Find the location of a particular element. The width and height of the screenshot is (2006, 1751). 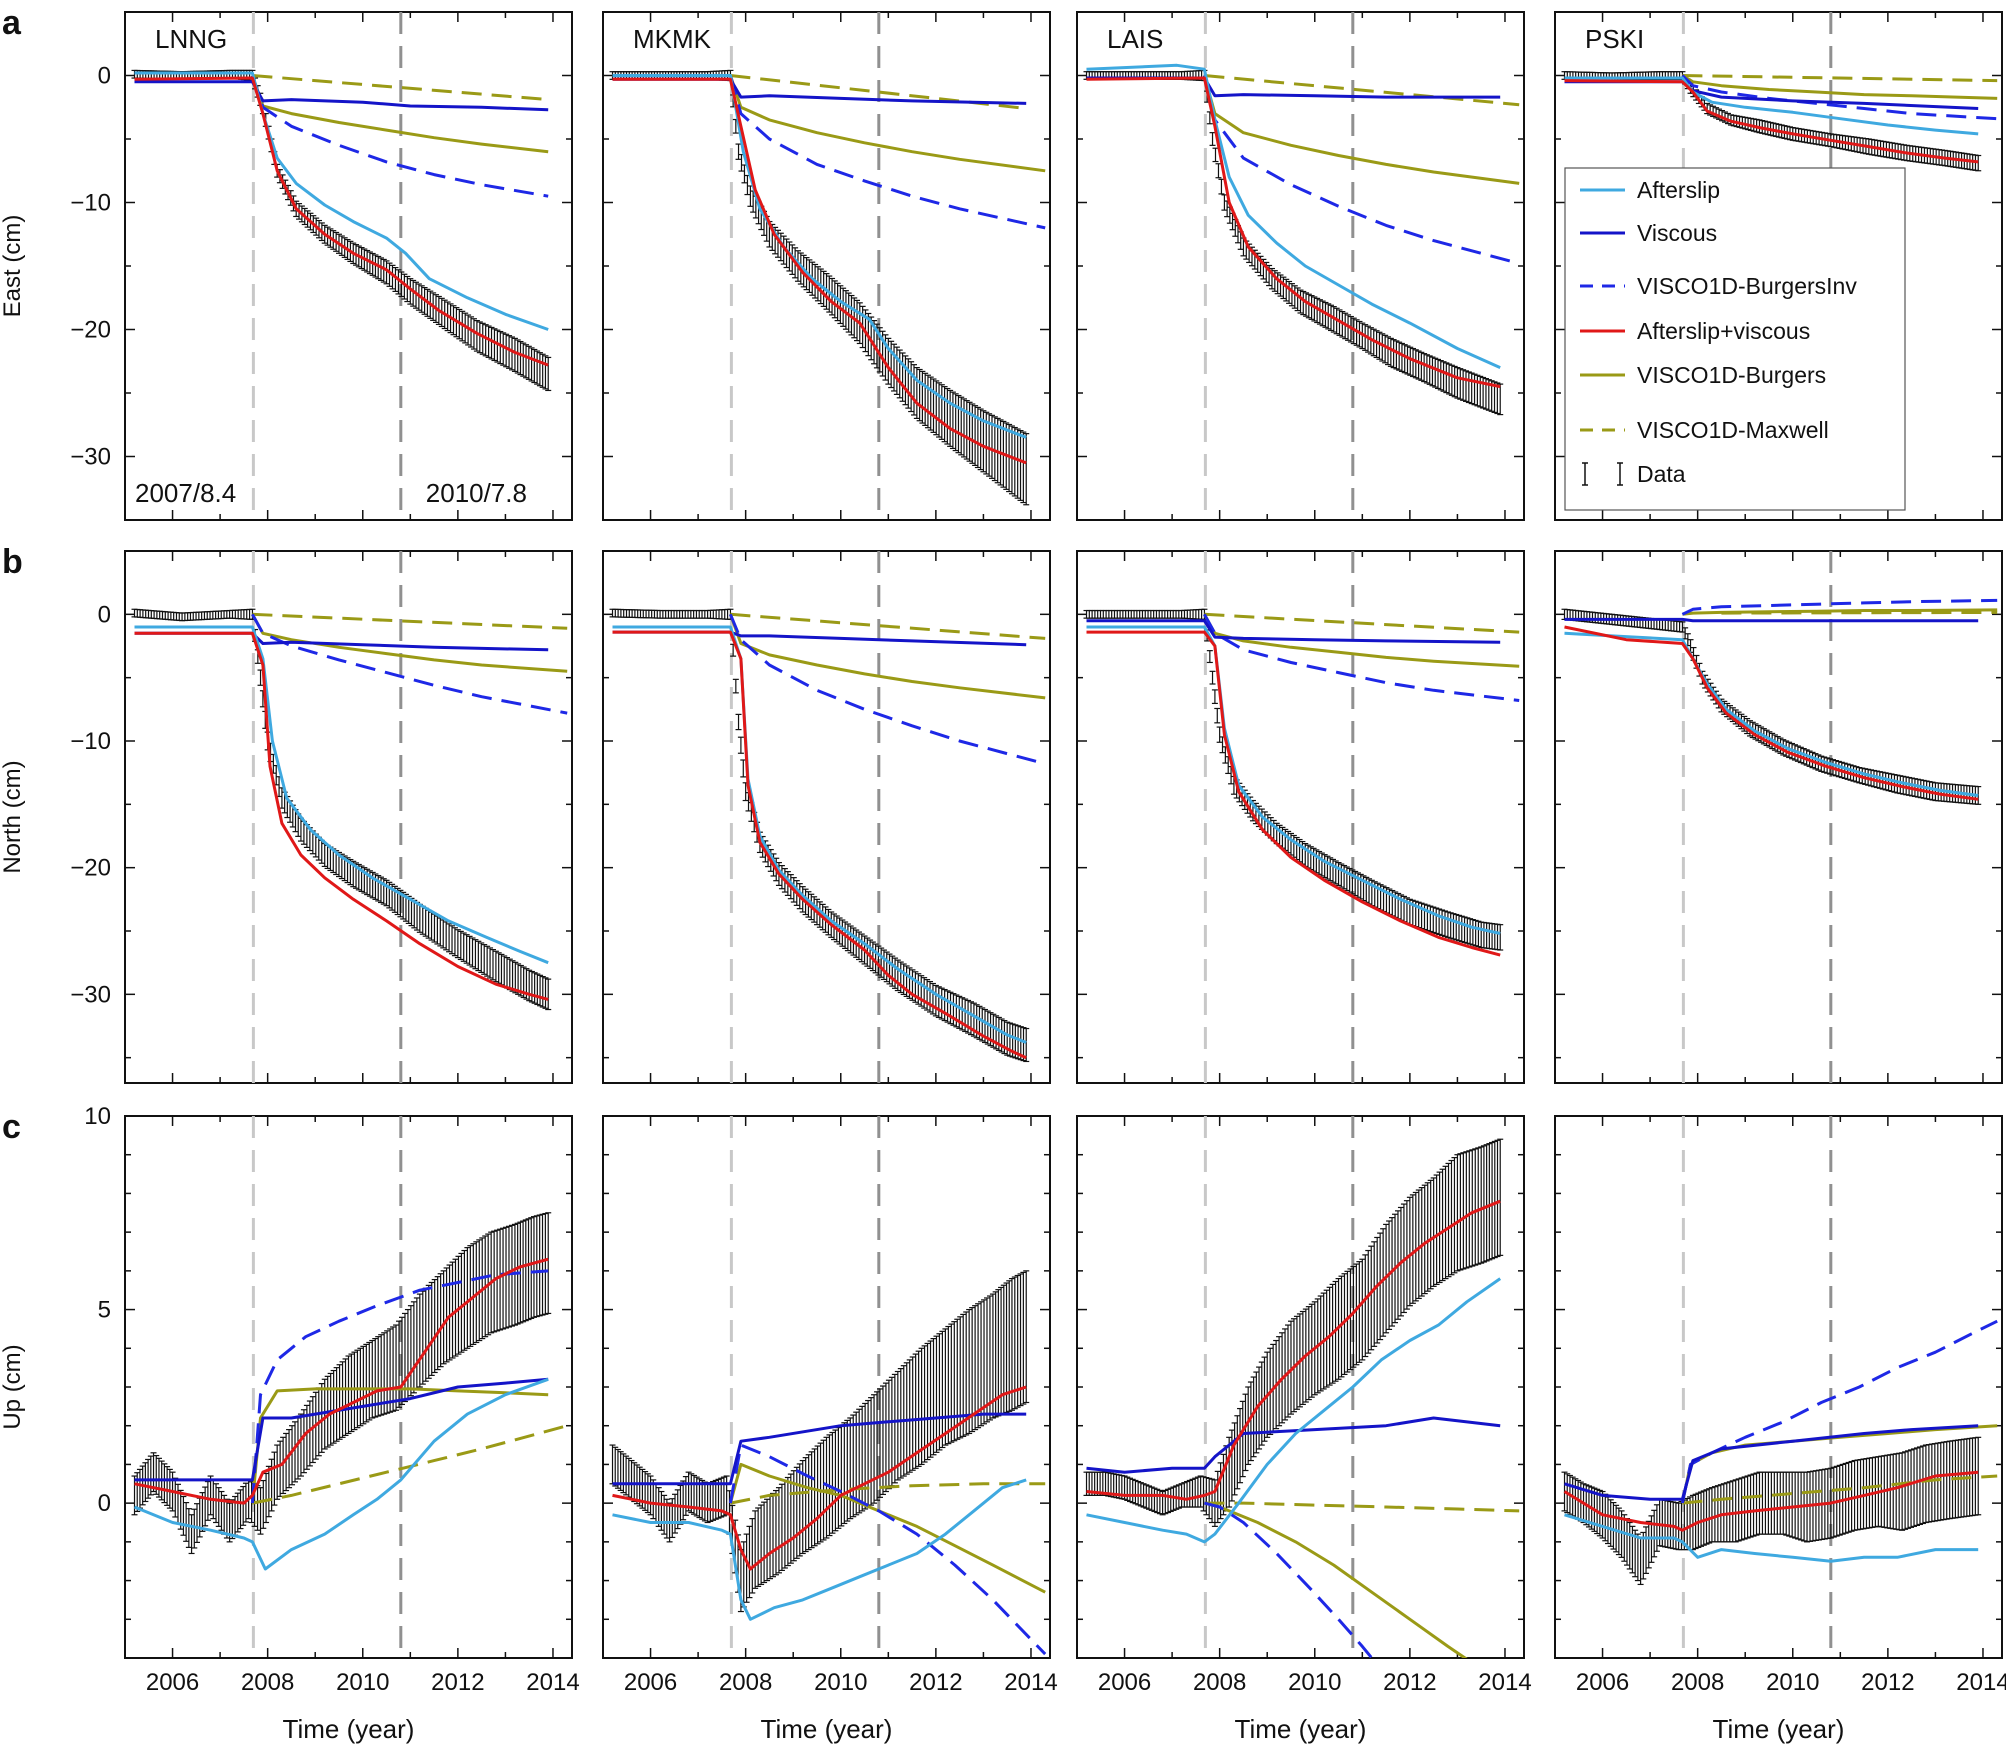

y-axis-label-north: North (cm) is located at coordinates (13, 816).